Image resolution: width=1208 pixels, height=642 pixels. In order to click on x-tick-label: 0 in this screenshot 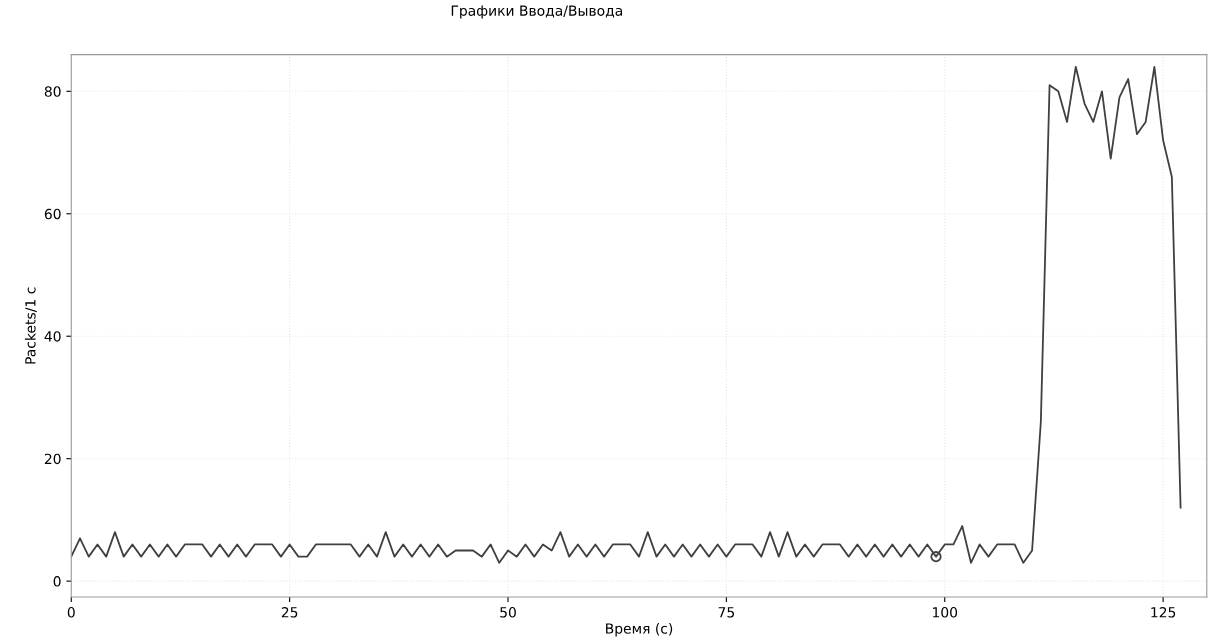, I will do `click(71, 612)`.